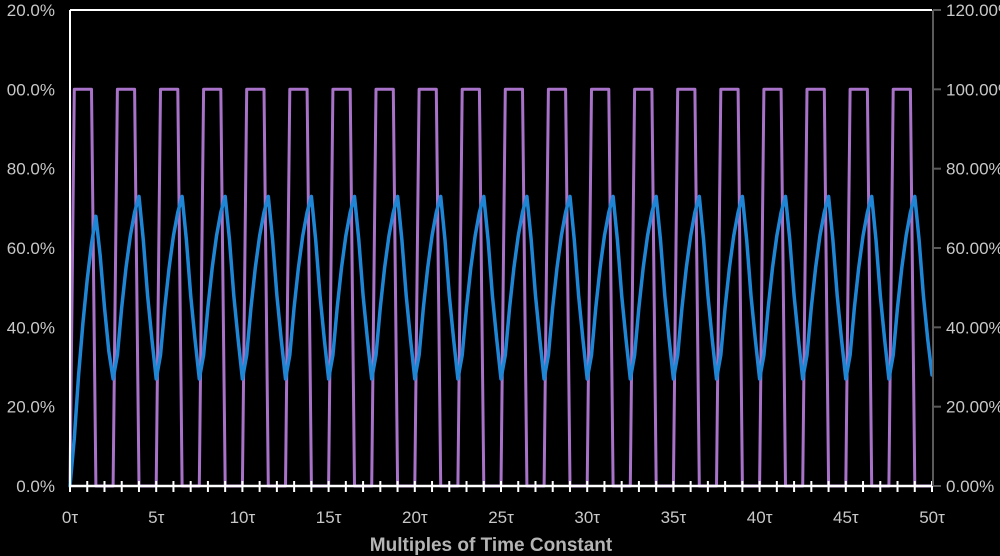 The width and height of the screenshot is (1000, 556). Describe the element at coordinates (973, 407) in the screenshot. I see `y2-tick-label: 20.00%` at that location.